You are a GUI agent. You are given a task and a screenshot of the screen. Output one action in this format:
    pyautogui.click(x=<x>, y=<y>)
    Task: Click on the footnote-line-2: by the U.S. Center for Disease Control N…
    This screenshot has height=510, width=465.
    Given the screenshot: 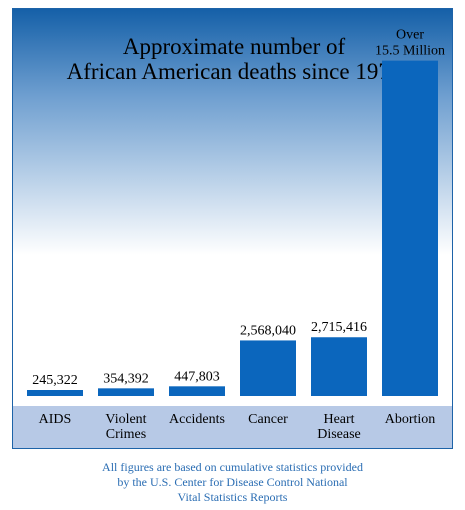 What is the action you would take?
    pyautogui.click(x=232, y=482)
    